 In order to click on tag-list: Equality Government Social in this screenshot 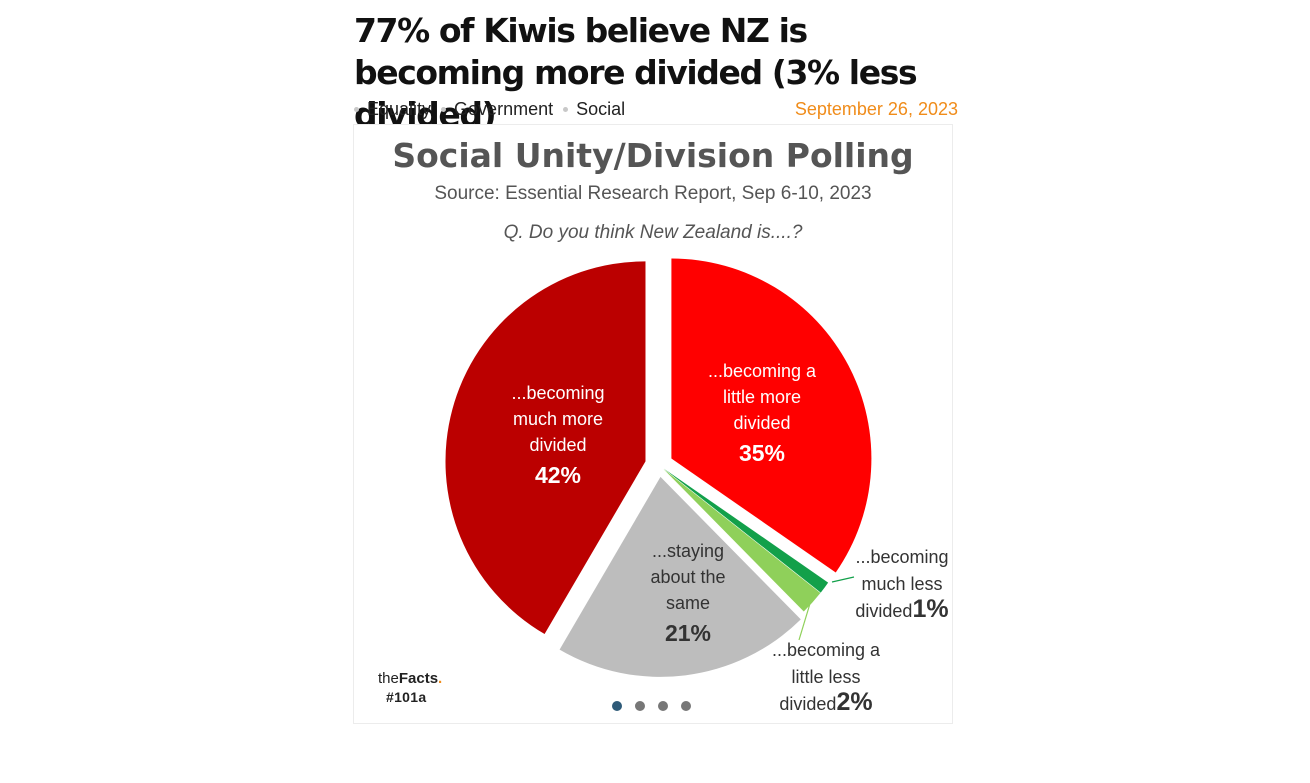, I will do `click(494, 109)`.